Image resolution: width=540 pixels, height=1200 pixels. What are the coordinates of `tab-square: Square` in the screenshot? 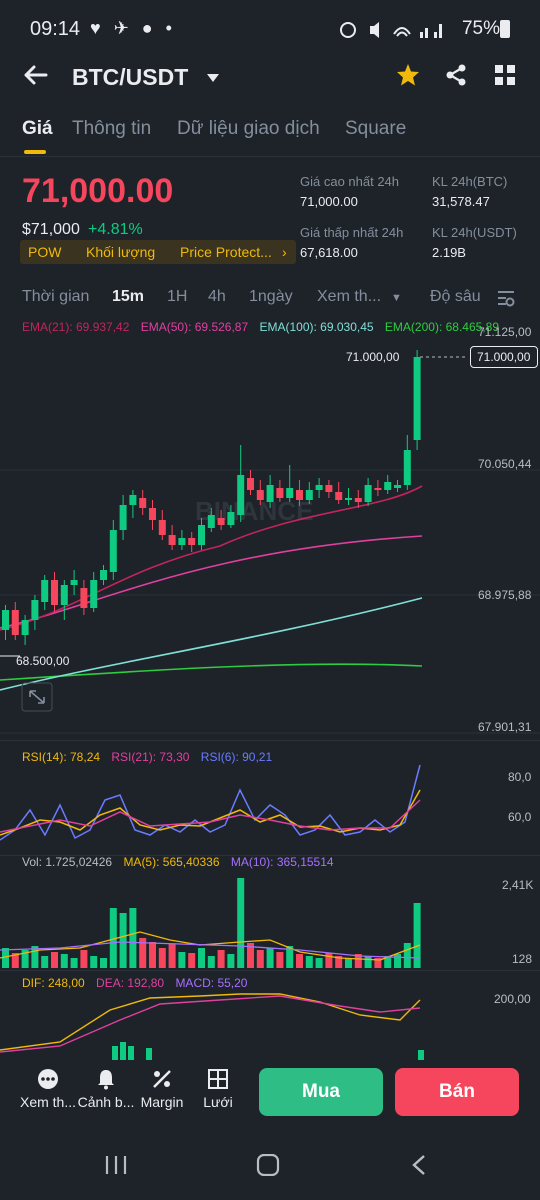 It's located at (376, 128).